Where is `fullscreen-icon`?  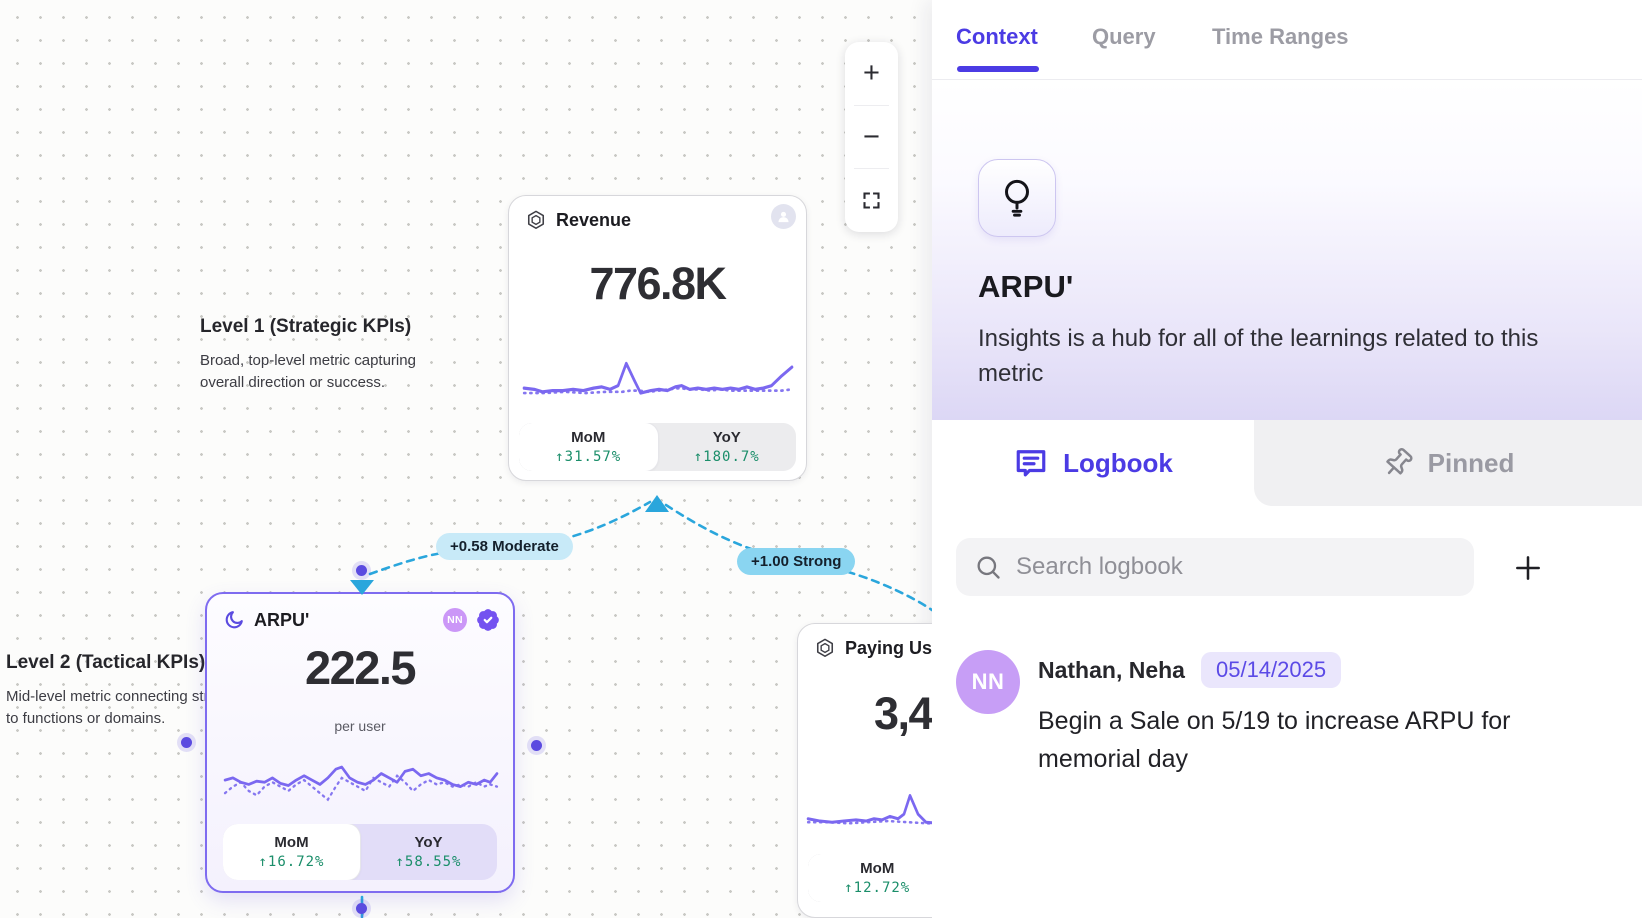 fullscreen-icon is located at coordinates (871, 200).